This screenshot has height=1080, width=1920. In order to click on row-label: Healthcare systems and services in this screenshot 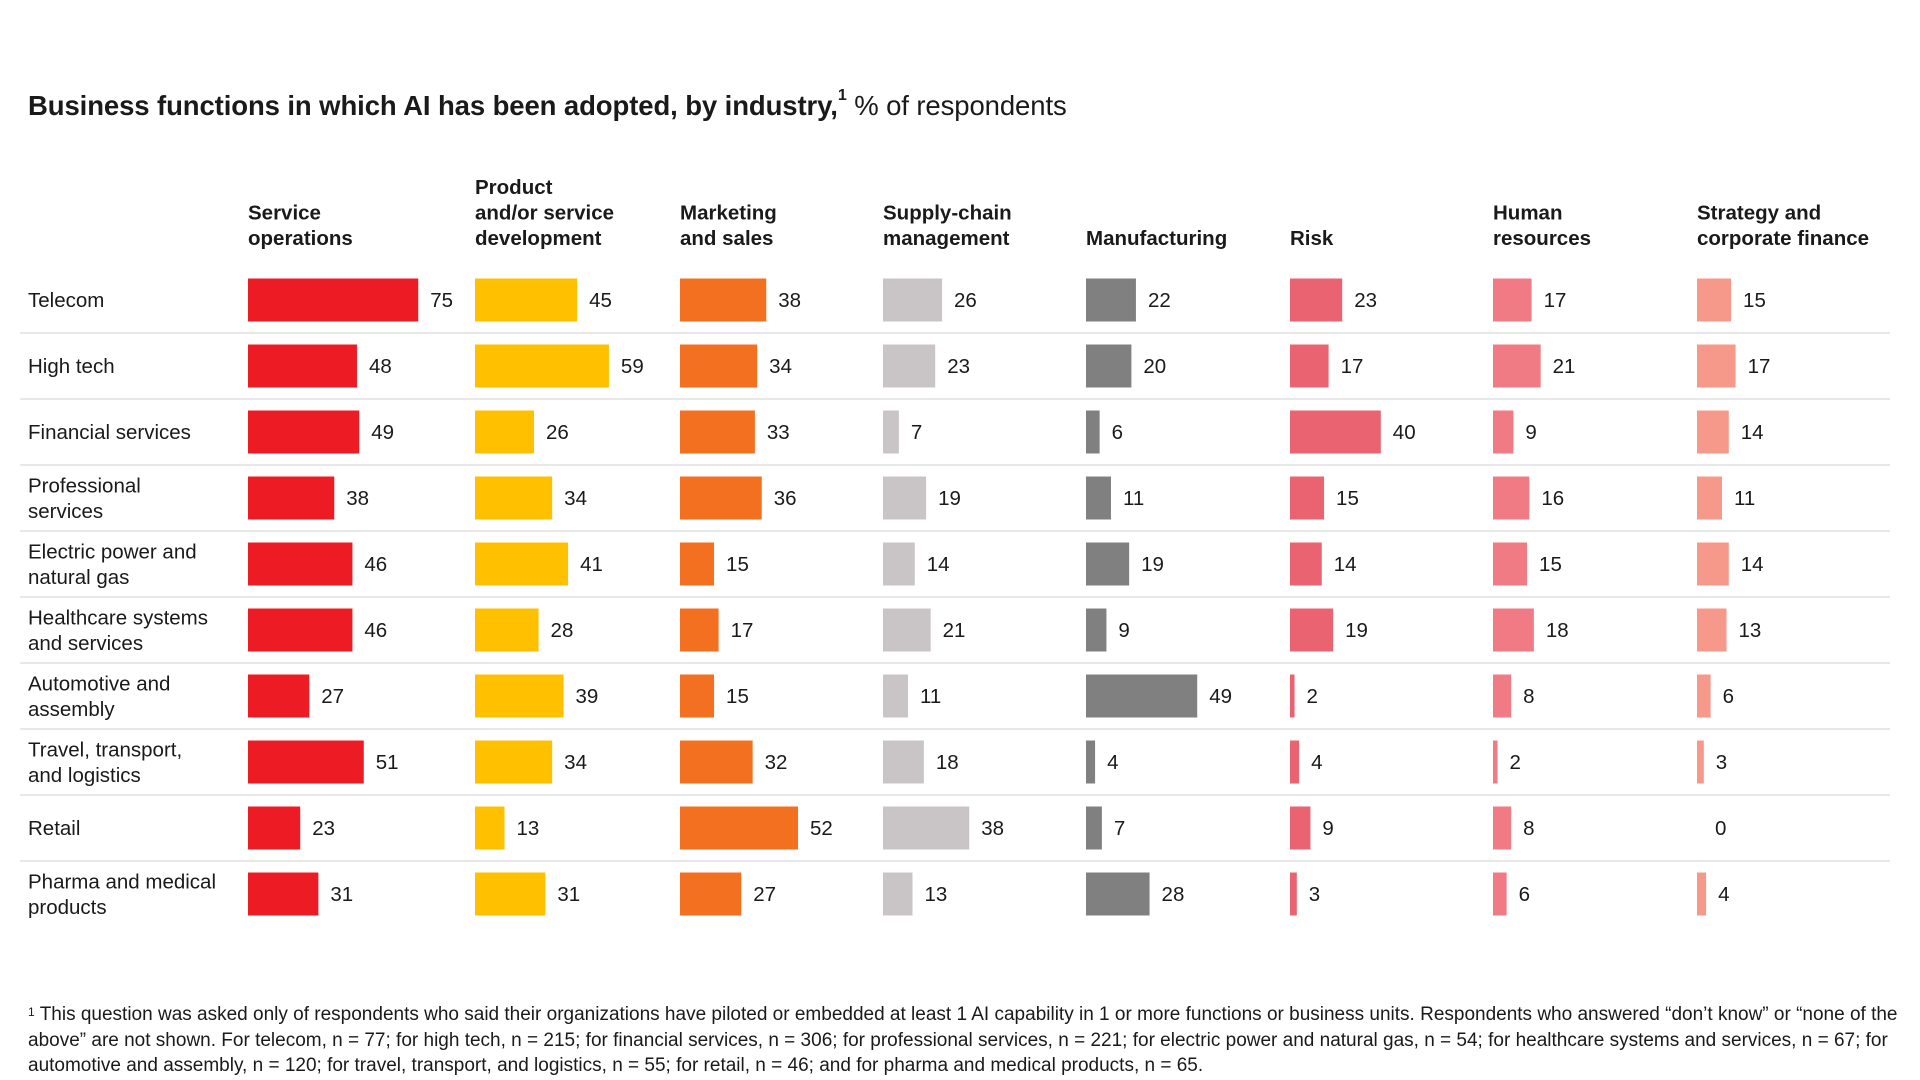, I will do `click(118, 631)`.